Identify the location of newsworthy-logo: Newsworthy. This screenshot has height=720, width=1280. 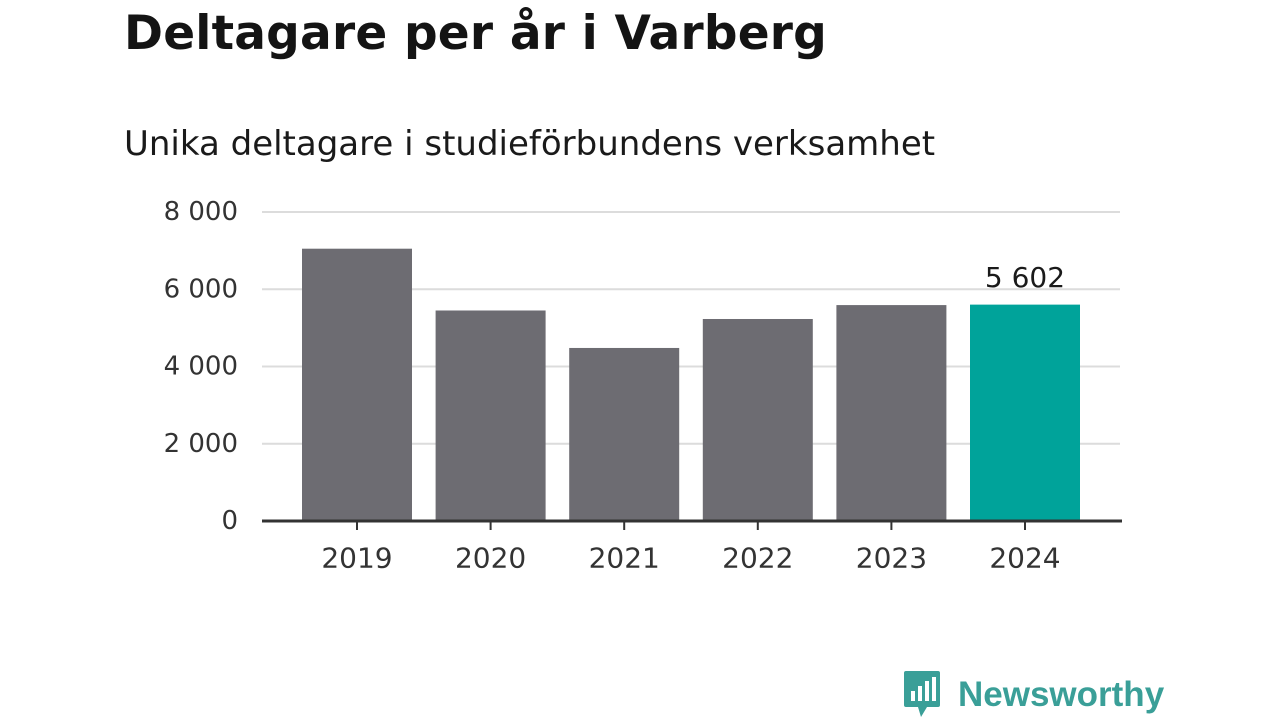
(1033, 694).